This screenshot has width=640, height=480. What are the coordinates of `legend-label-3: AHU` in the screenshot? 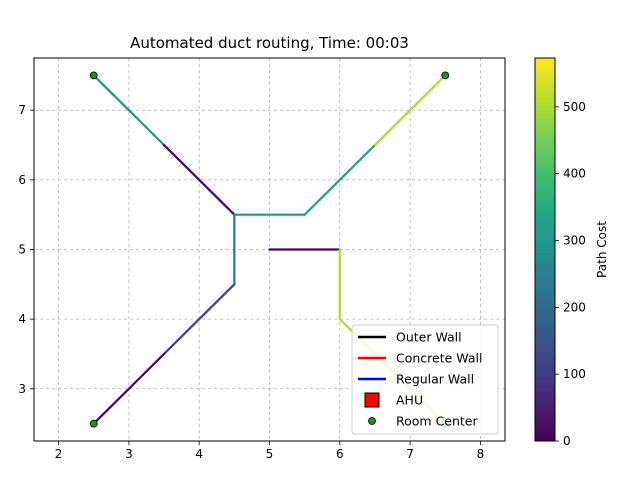 It's located at (409, 400).